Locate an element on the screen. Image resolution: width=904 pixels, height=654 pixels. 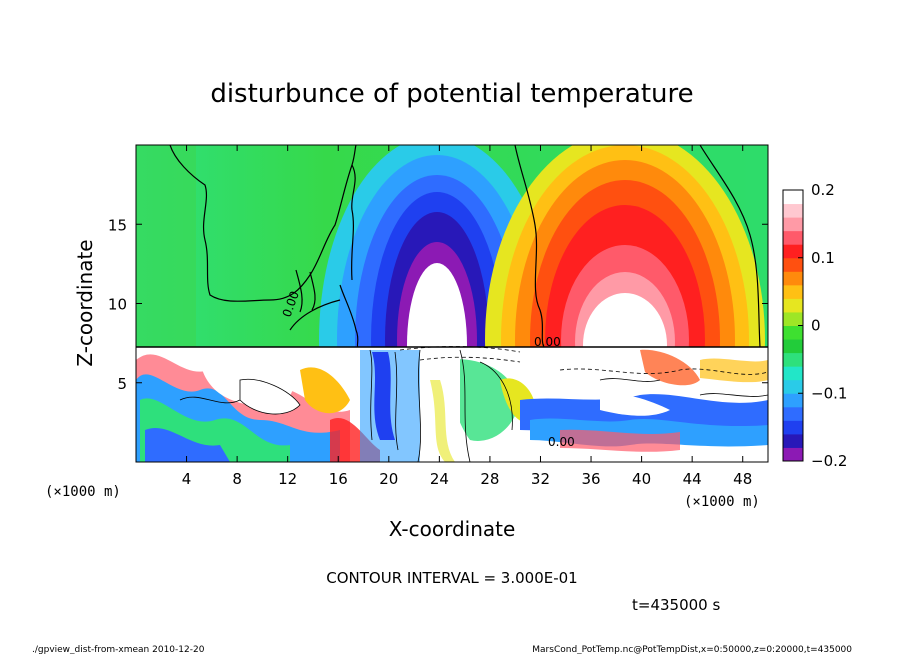
x-tick-label: 16 is located at coordinates (338, 479).